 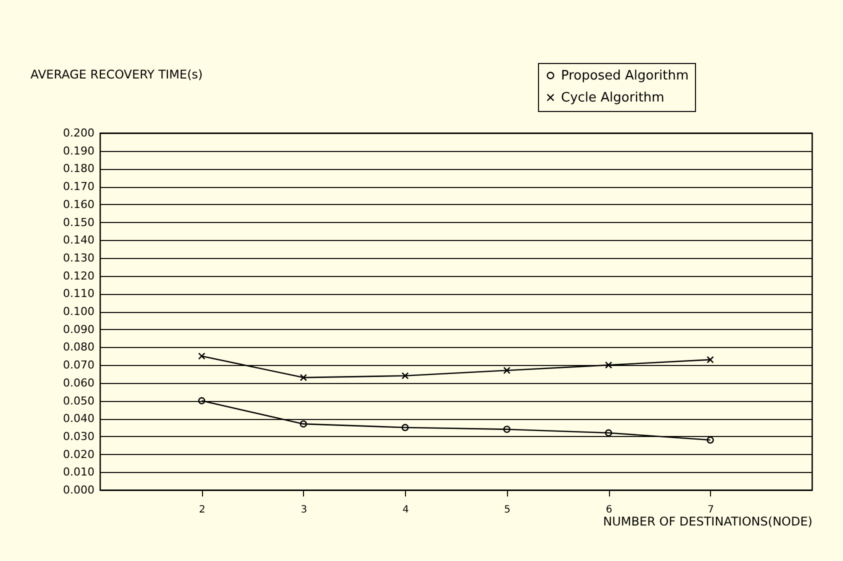 What do you see at coordinates (78, 169) in the screenshot?
I see `y-tick-label: 0.180` at bounding box center [78, 169].